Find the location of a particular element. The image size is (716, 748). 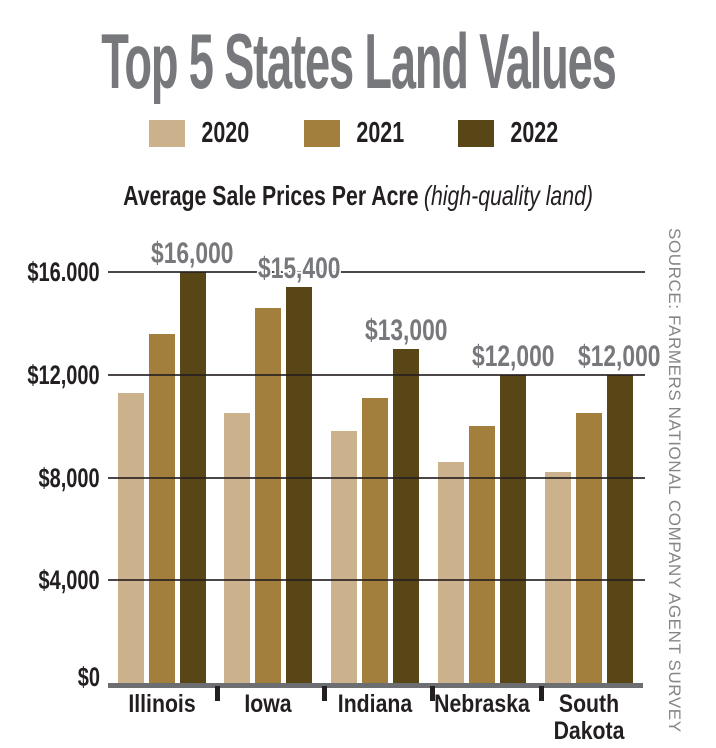

legend: 2020 2021 2022 is located at coordinates (358, 133).